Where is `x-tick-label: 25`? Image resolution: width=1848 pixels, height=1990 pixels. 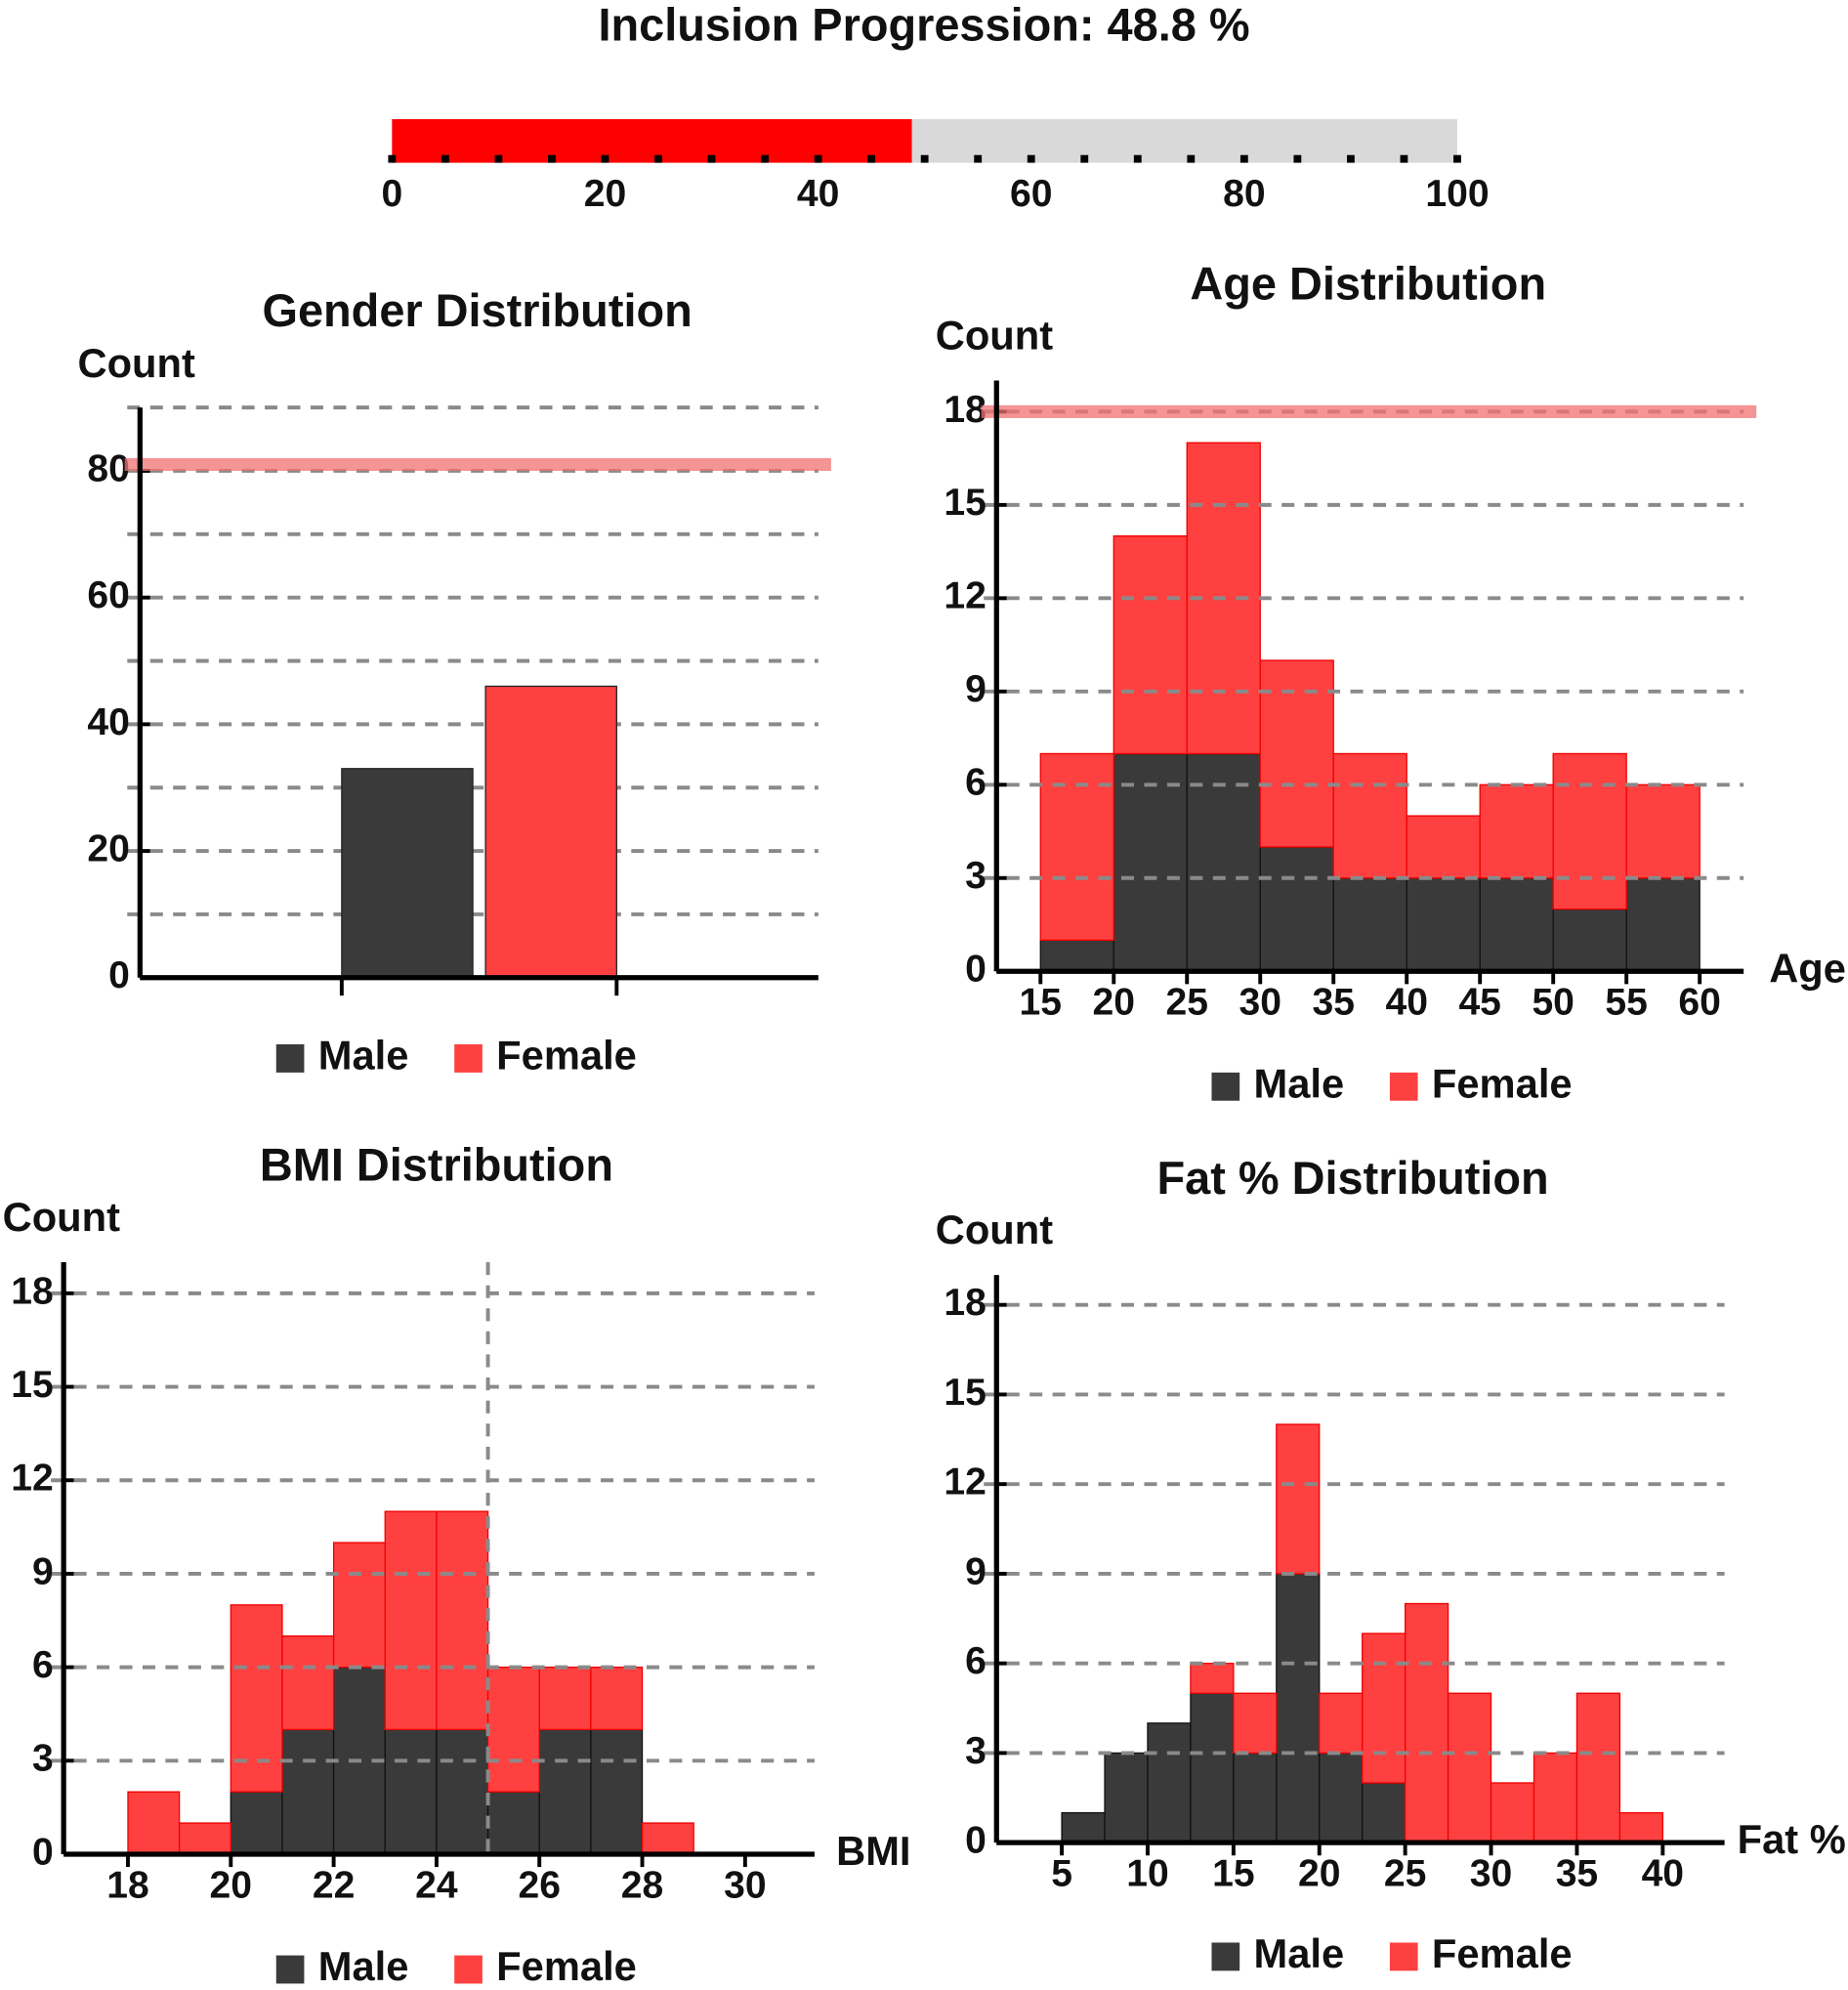 x-tick-label: 25 is located at coordinates (1405, 1874).